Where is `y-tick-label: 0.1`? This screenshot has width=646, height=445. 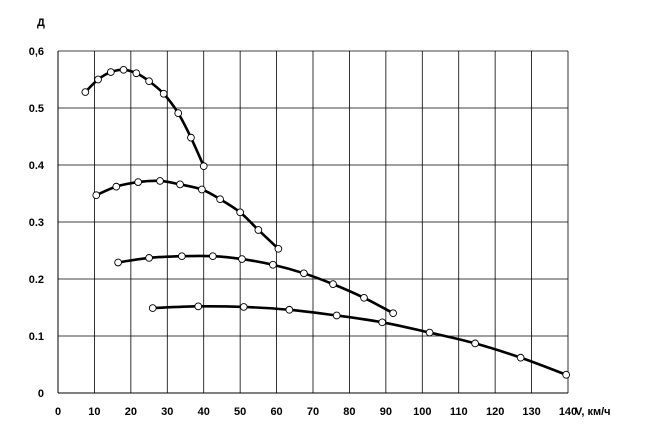 y-tick-label: 0.1 is located at coordinates (36, 337).